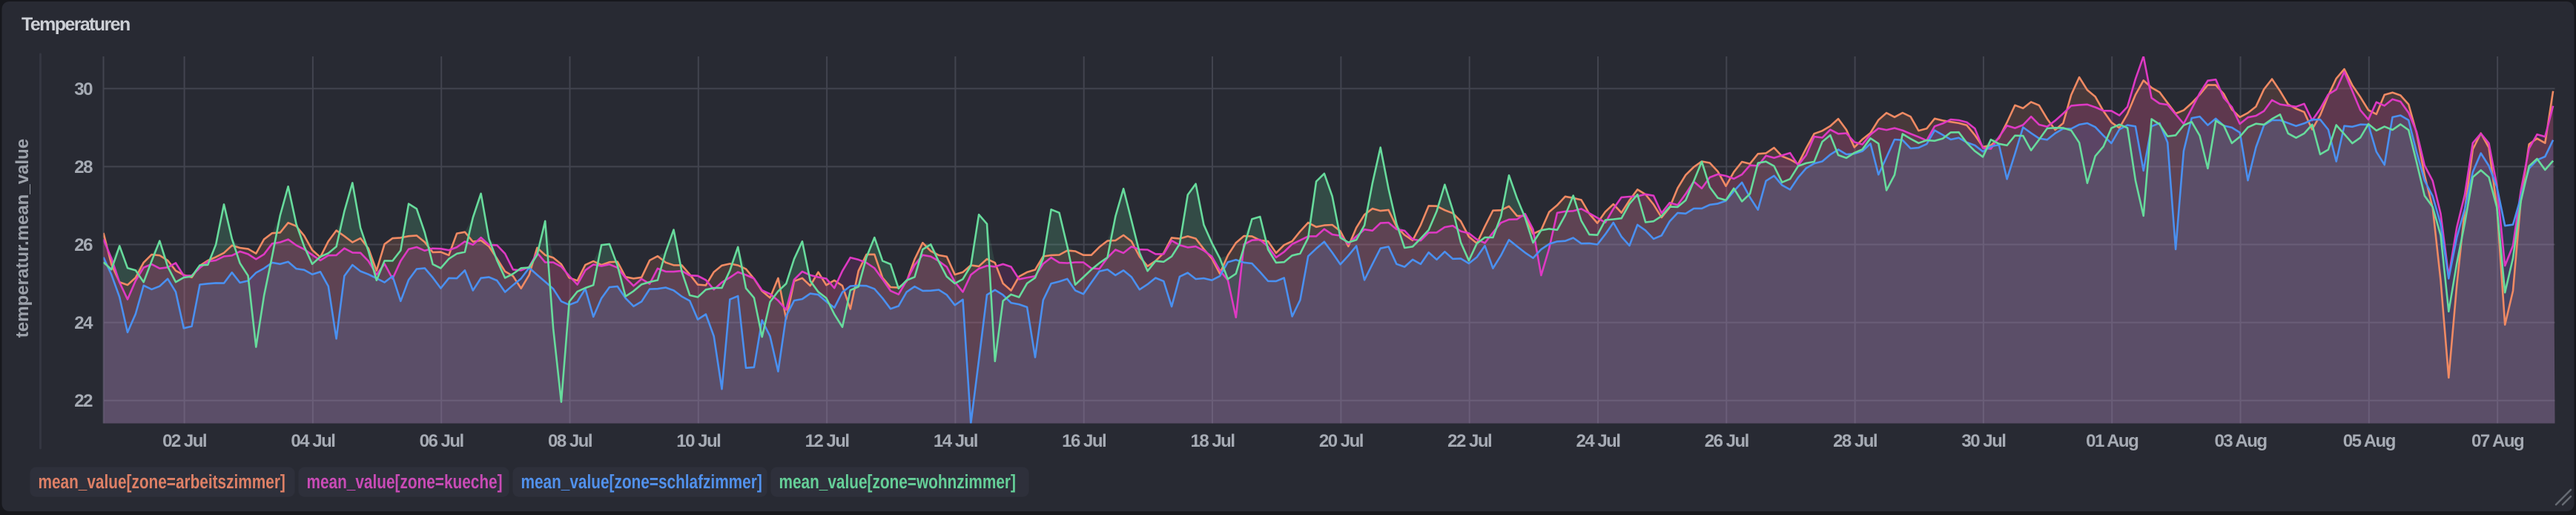 This screenshot has width=2576, height=515. Describe the element at coordinates (698, 441) in the screenshot. I see `svg-text: 10 Jul` at that location.